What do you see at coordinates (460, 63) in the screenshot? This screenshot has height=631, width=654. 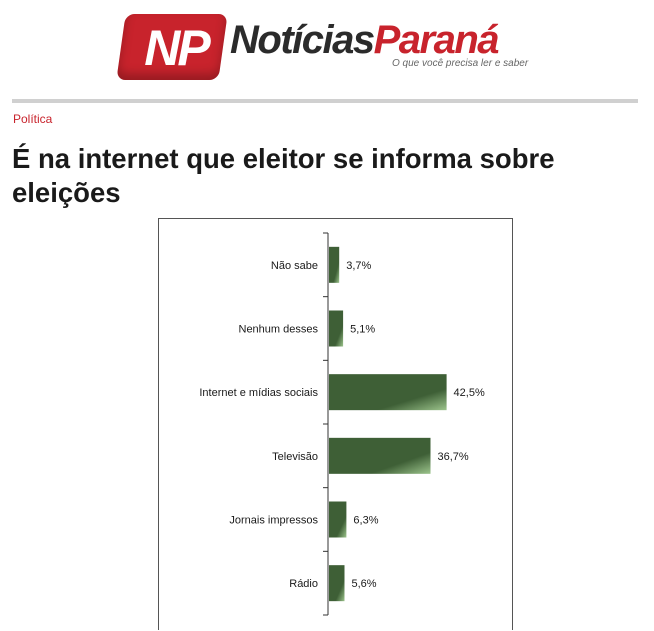 I see `site-tagline: O que você precisa ler e saber` at bounding box center [460, 63].